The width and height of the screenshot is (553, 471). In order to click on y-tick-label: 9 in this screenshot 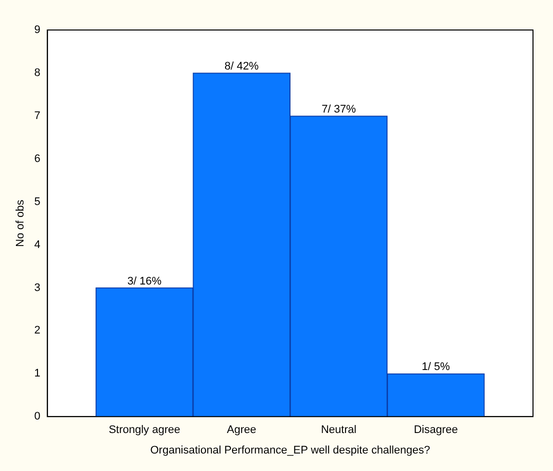, I will do `click(37, 30)`.